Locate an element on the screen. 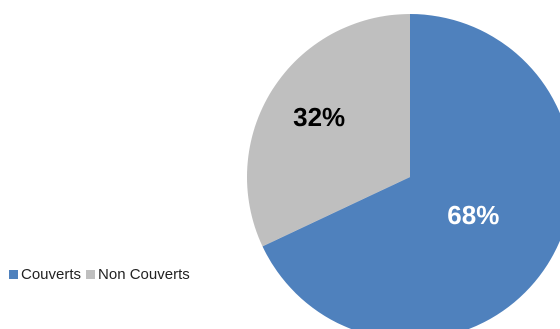 This screenshot has height=329, width=560. legend-item-couverts: Couverts is located at coordinates (45, 274).